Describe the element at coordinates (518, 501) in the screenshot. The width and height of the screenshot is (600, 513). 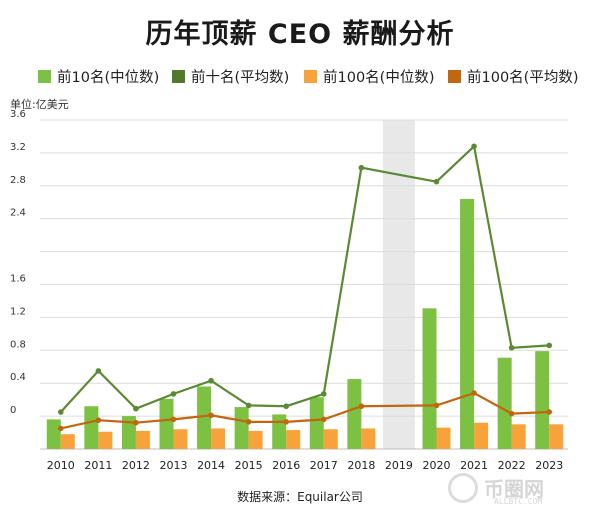
I see `watermark-subtext: ALLBTC.COM` at that location.